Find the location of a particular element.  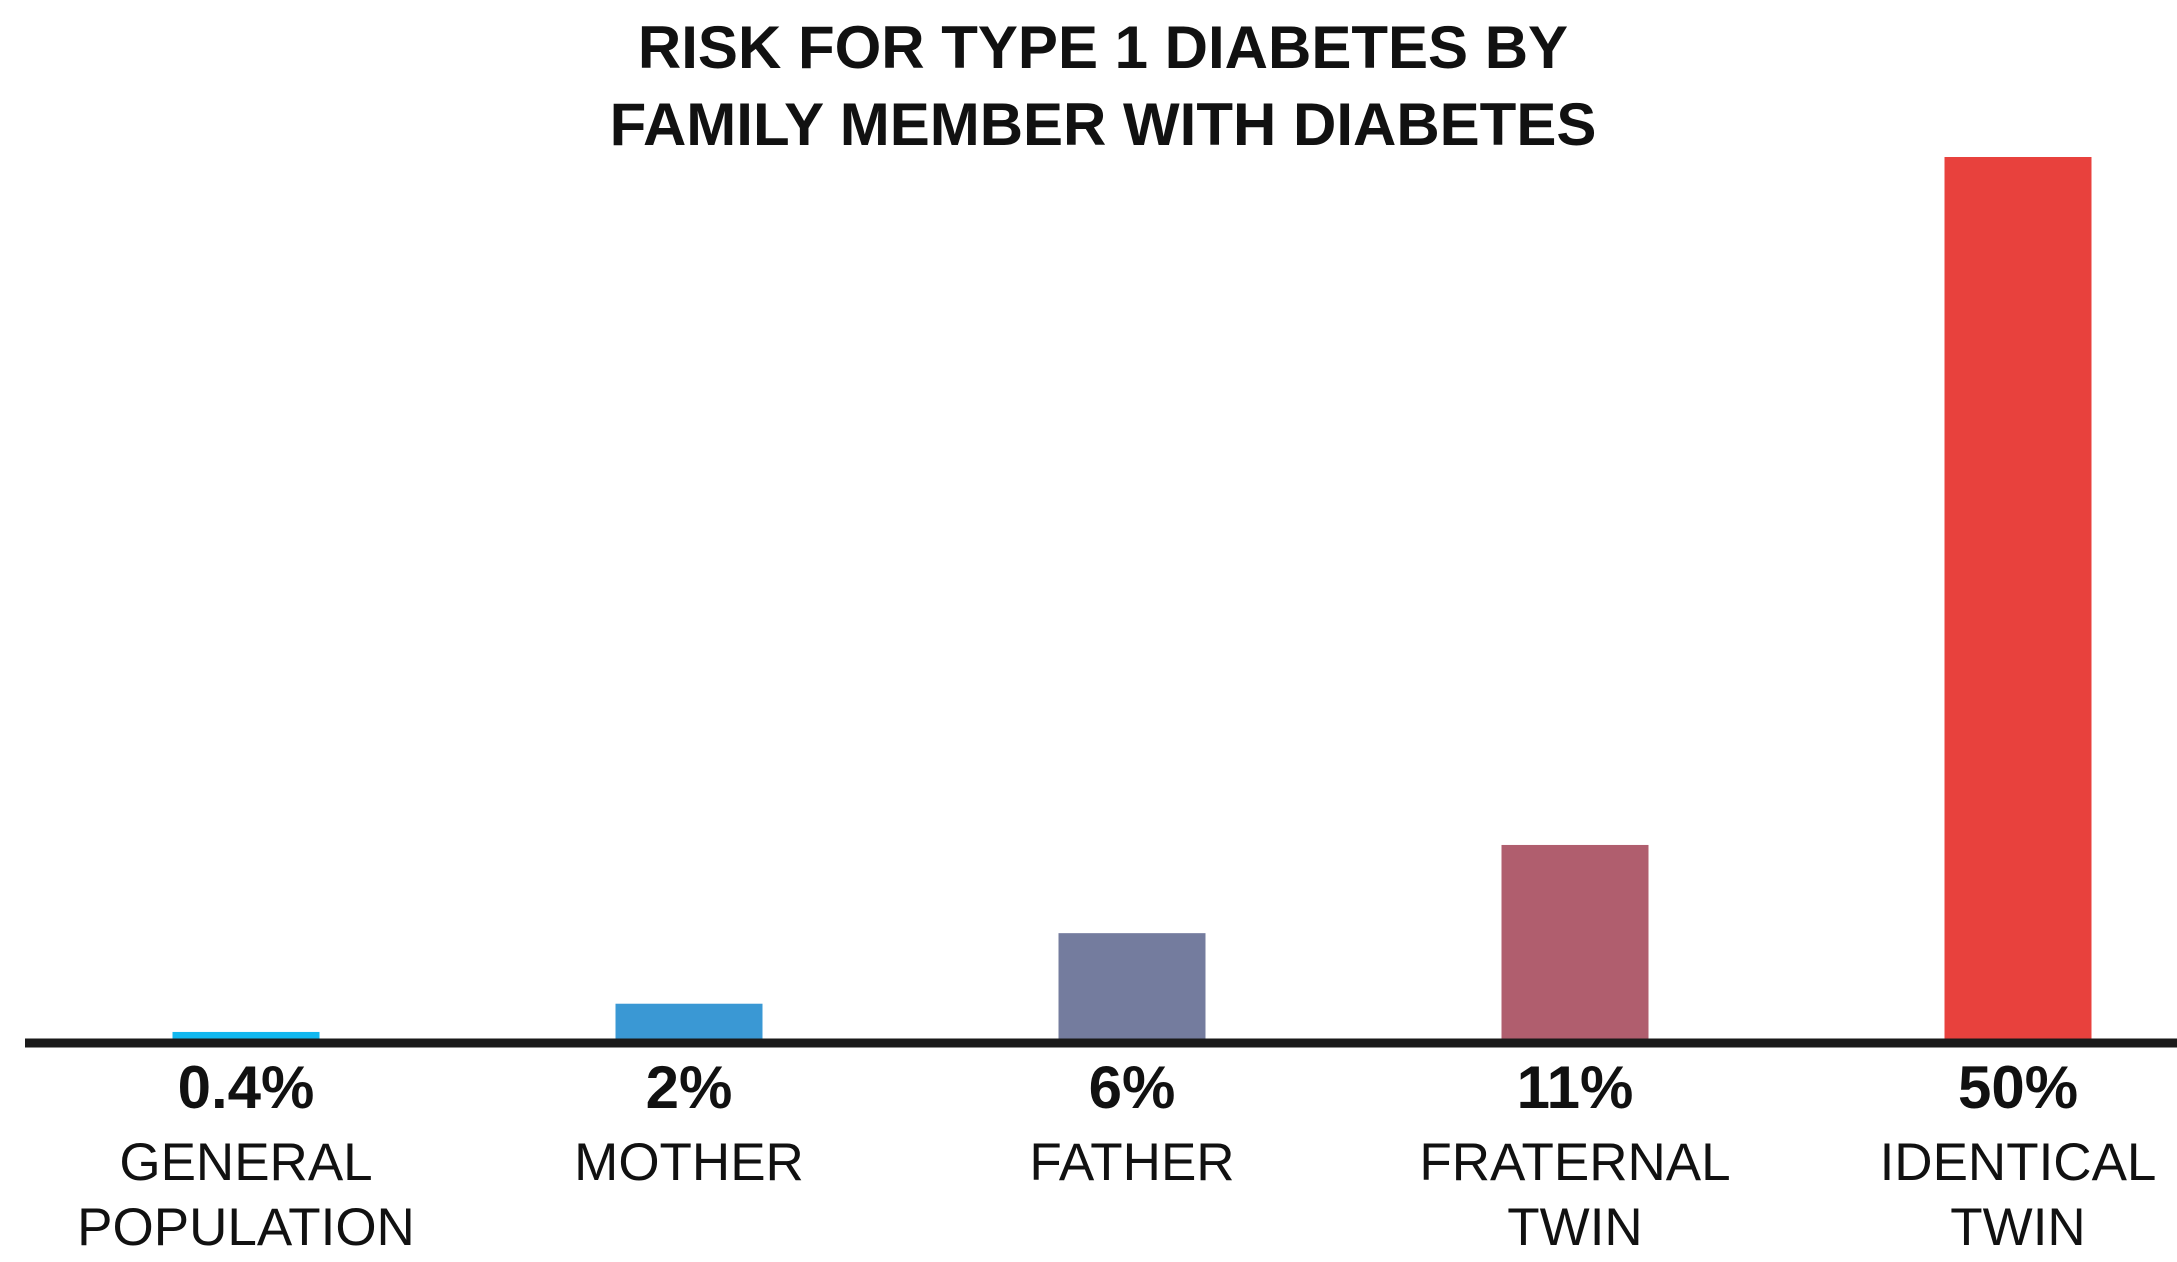

category-label-1-line-0: MOTHER is located at coordinates (689, 1162).